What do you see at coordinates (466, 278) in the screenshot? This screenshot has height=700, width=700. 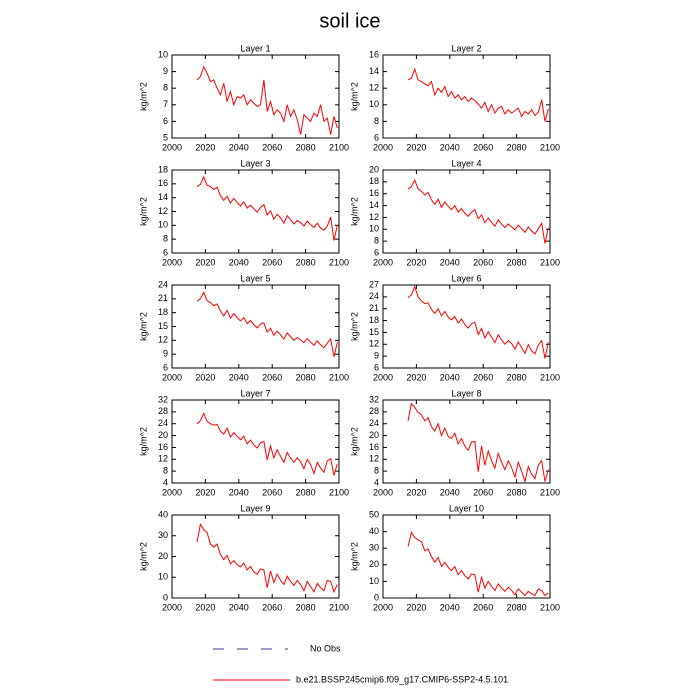 I see `panel-title: Layer 6` at bounding box center [466, 278].